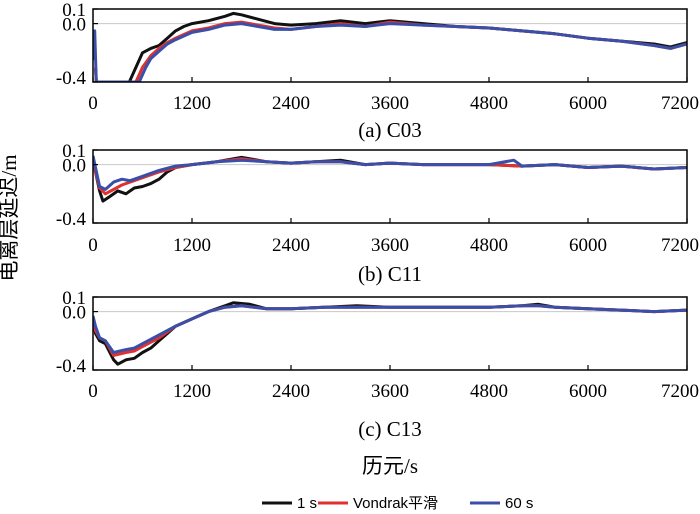  What do you see at coordinates (10, 217) in the screenshot?
I see `y-axis-label: 电离层延迟/m` at bounding box center [10, 217].